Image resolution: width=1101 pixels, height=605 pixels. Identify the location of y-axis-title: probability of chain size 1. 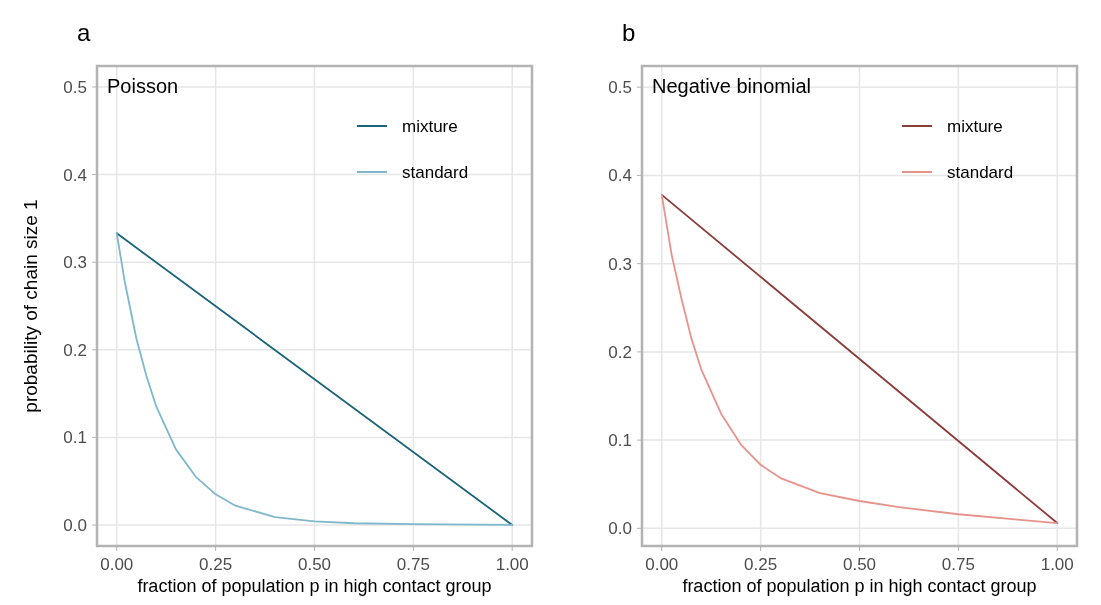
(30, 306).